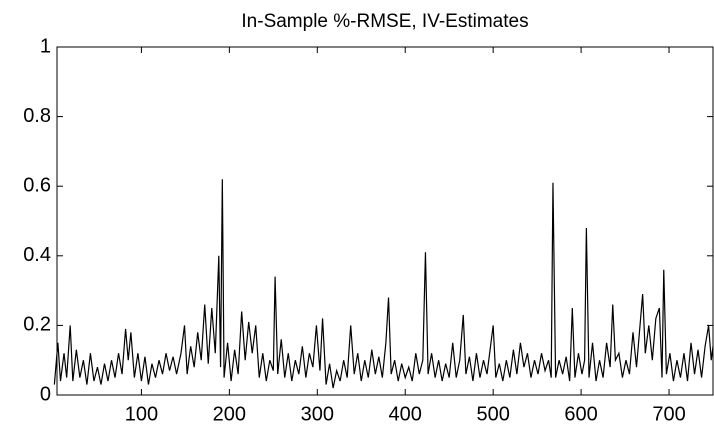 This screenshot has width=714, height=437. I want to click on x-tick-label: 700, so click(668, 414).